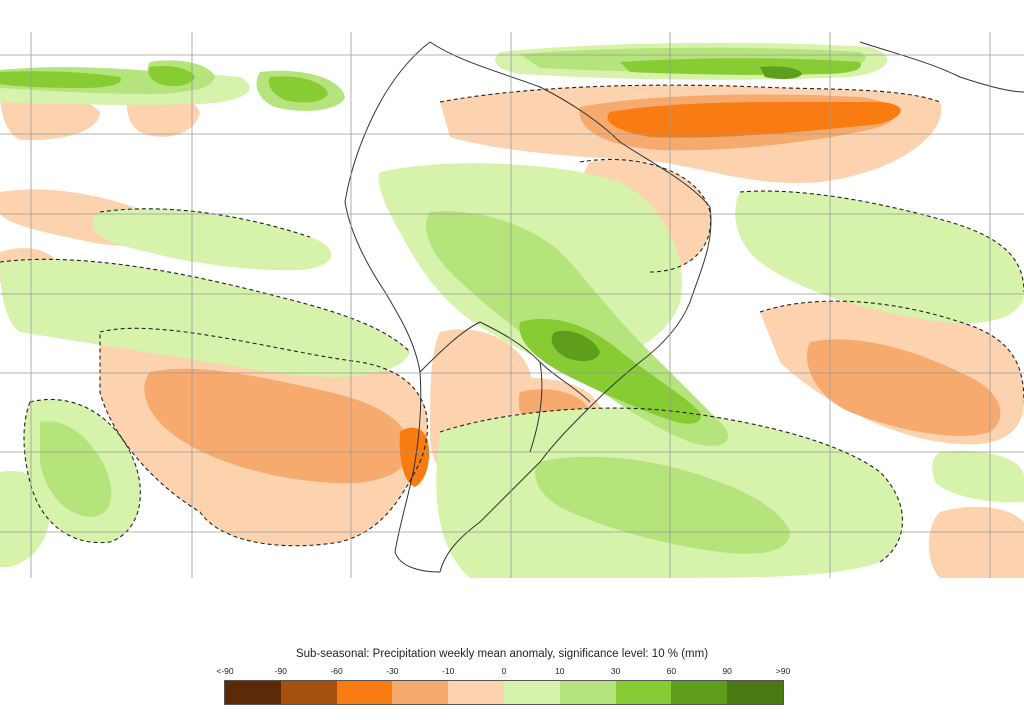 This screenshot has width=1024, height=720. I want to click on legend-tick-label: 30, so click(615, 671).